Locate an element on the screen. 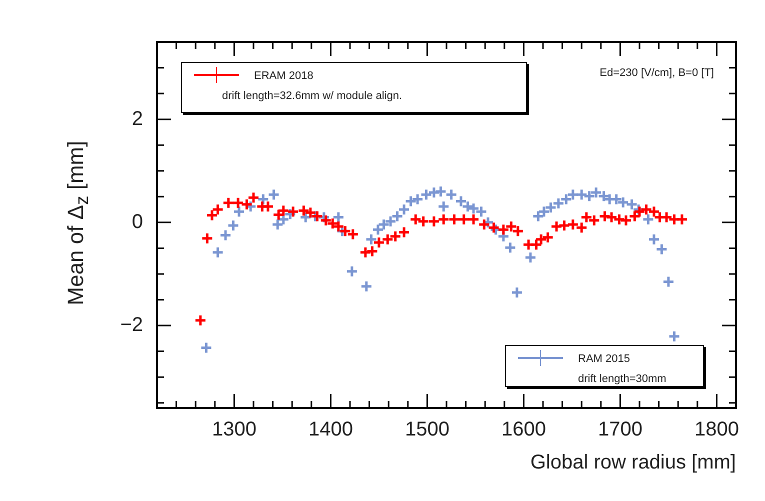 Image resolution: width=765 pixels, height=501 pixels. annotation: drift length=32.6mm w/ module align. is located at coordinates (312, 96).